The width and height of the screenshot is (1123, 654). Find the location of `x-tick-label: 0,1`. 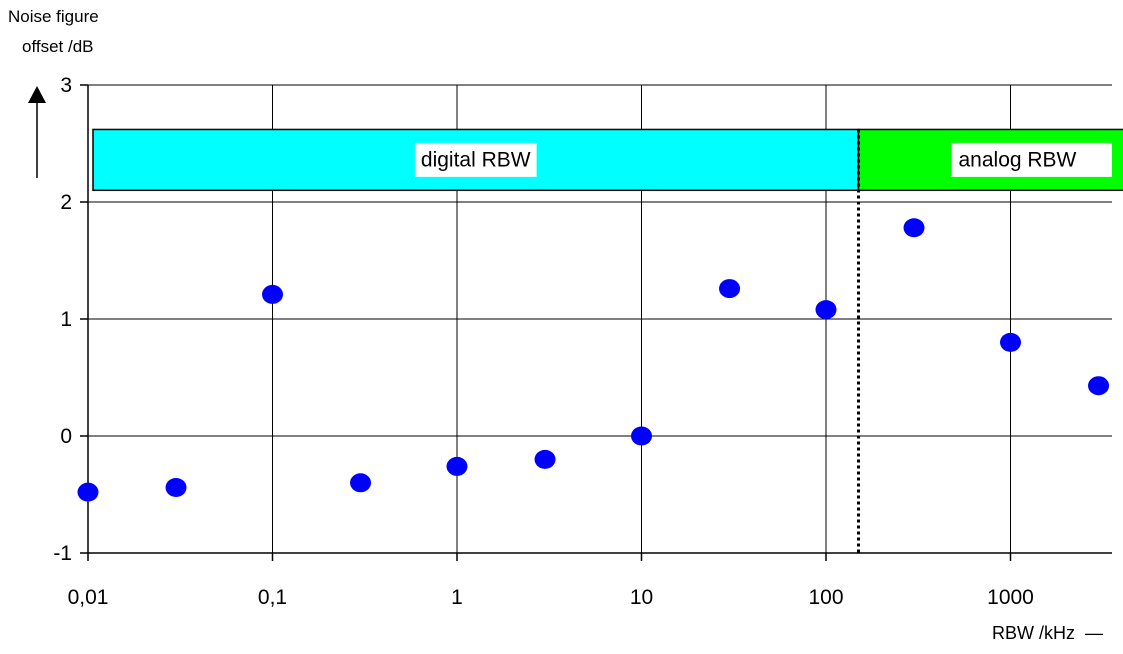

x-tick-label: 0,1 is located at coordinates (272, 597).